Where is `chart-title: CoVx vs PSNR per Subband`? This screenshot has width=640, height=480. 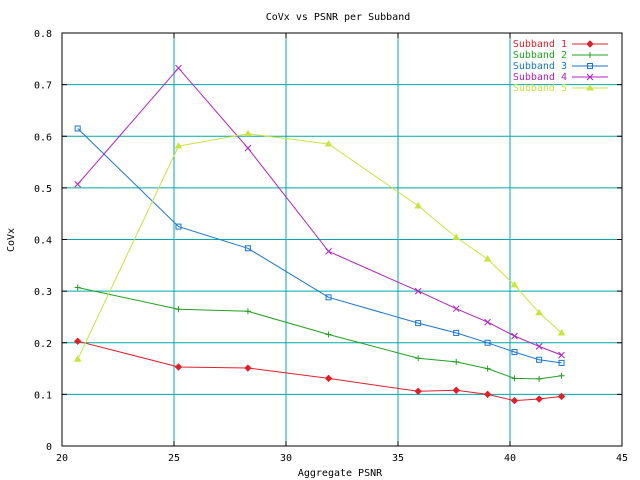 chart-title: CoVx vs PSNR per Subband is located at coordinates (338, 17).